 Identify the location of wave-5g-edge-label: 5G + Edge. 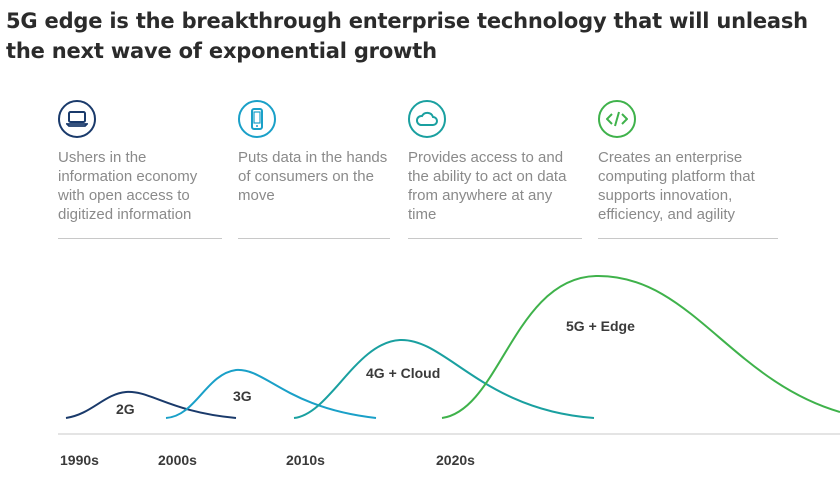
(600, 326).